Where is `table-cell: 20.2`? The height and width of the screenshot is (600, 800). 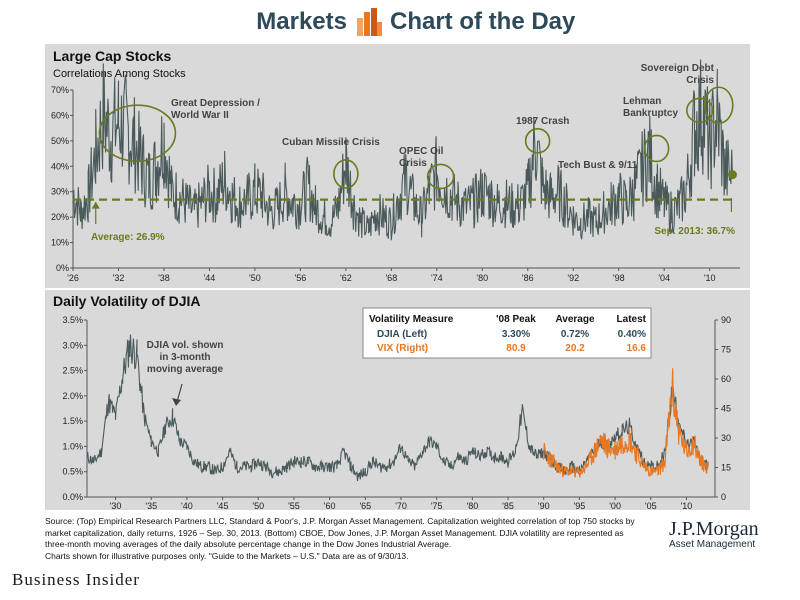
table-cell: 20.2 is located at coordinates (575, 348).